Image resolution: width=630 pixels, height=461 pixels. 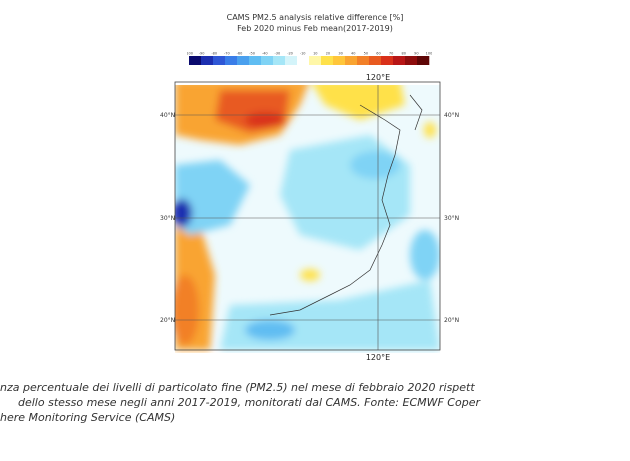 What do you see at coordinates (366, 54) in the screenshot?
I see `colorbar-tick-label: 50` at bounding box center [366, 54].